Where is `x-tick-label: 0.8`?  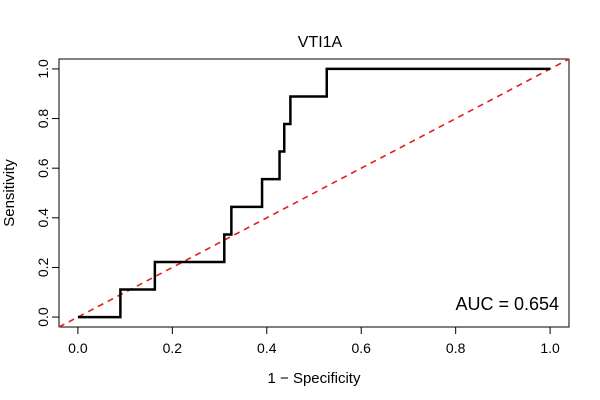
x-tick-label: 0.8 is located at coordinates (456, 348).